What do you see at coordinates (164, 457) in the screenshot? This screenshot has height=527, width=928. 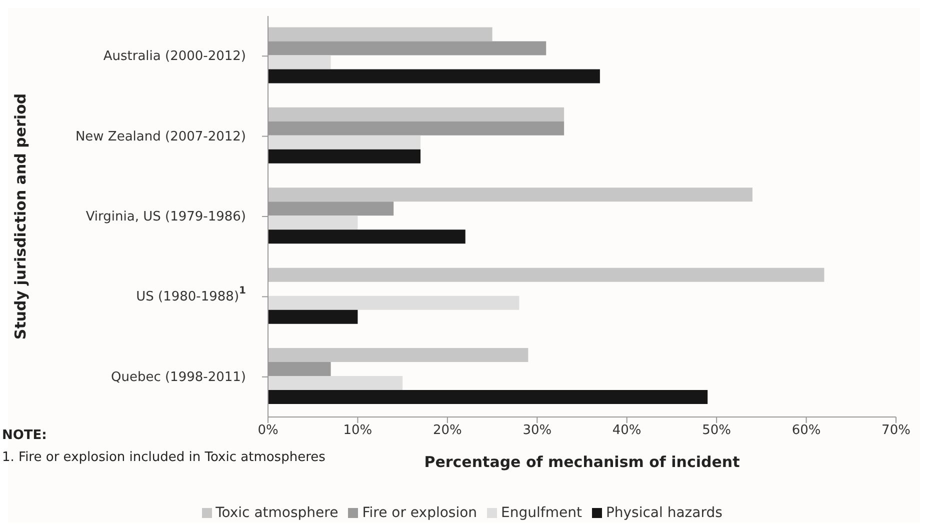 I see `text: 1. Fire or explosion included in Toxic atmospheres` at bounding box center [164, 457].